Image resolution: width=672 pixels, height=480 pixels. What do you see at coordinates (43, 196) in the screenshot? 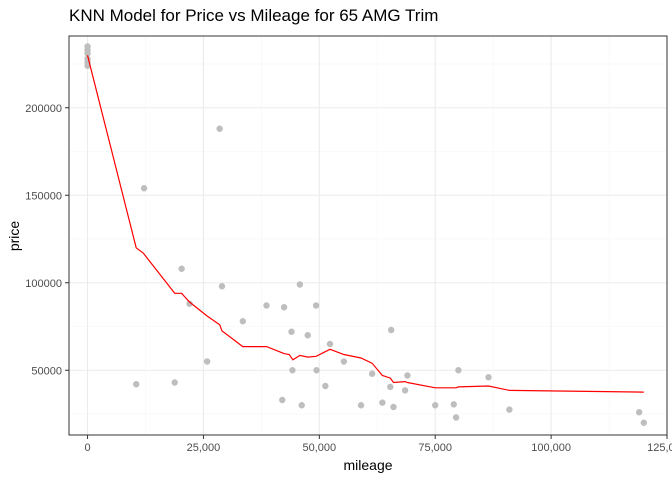
I see `y-tick-label: 150000` at bounding box center [43, 196].